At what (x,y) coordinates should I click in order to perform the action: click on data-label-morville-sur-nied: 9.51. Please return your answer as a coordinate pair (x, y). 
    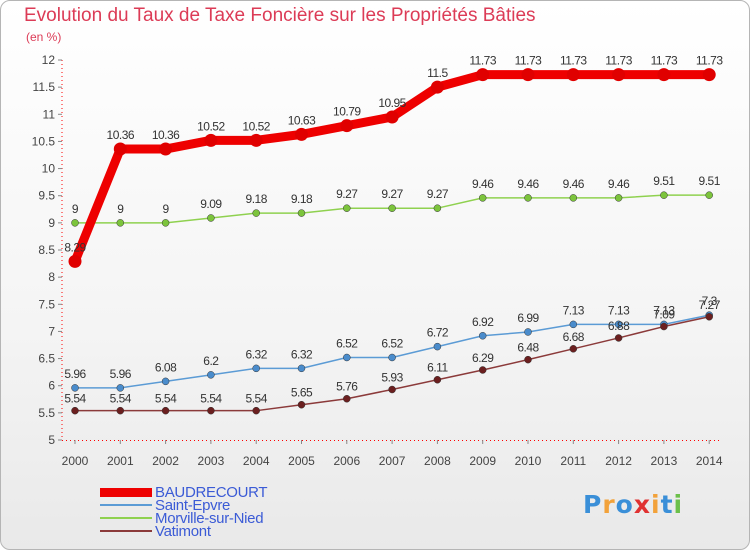
    Looking at the image, I should click on (710, 181).